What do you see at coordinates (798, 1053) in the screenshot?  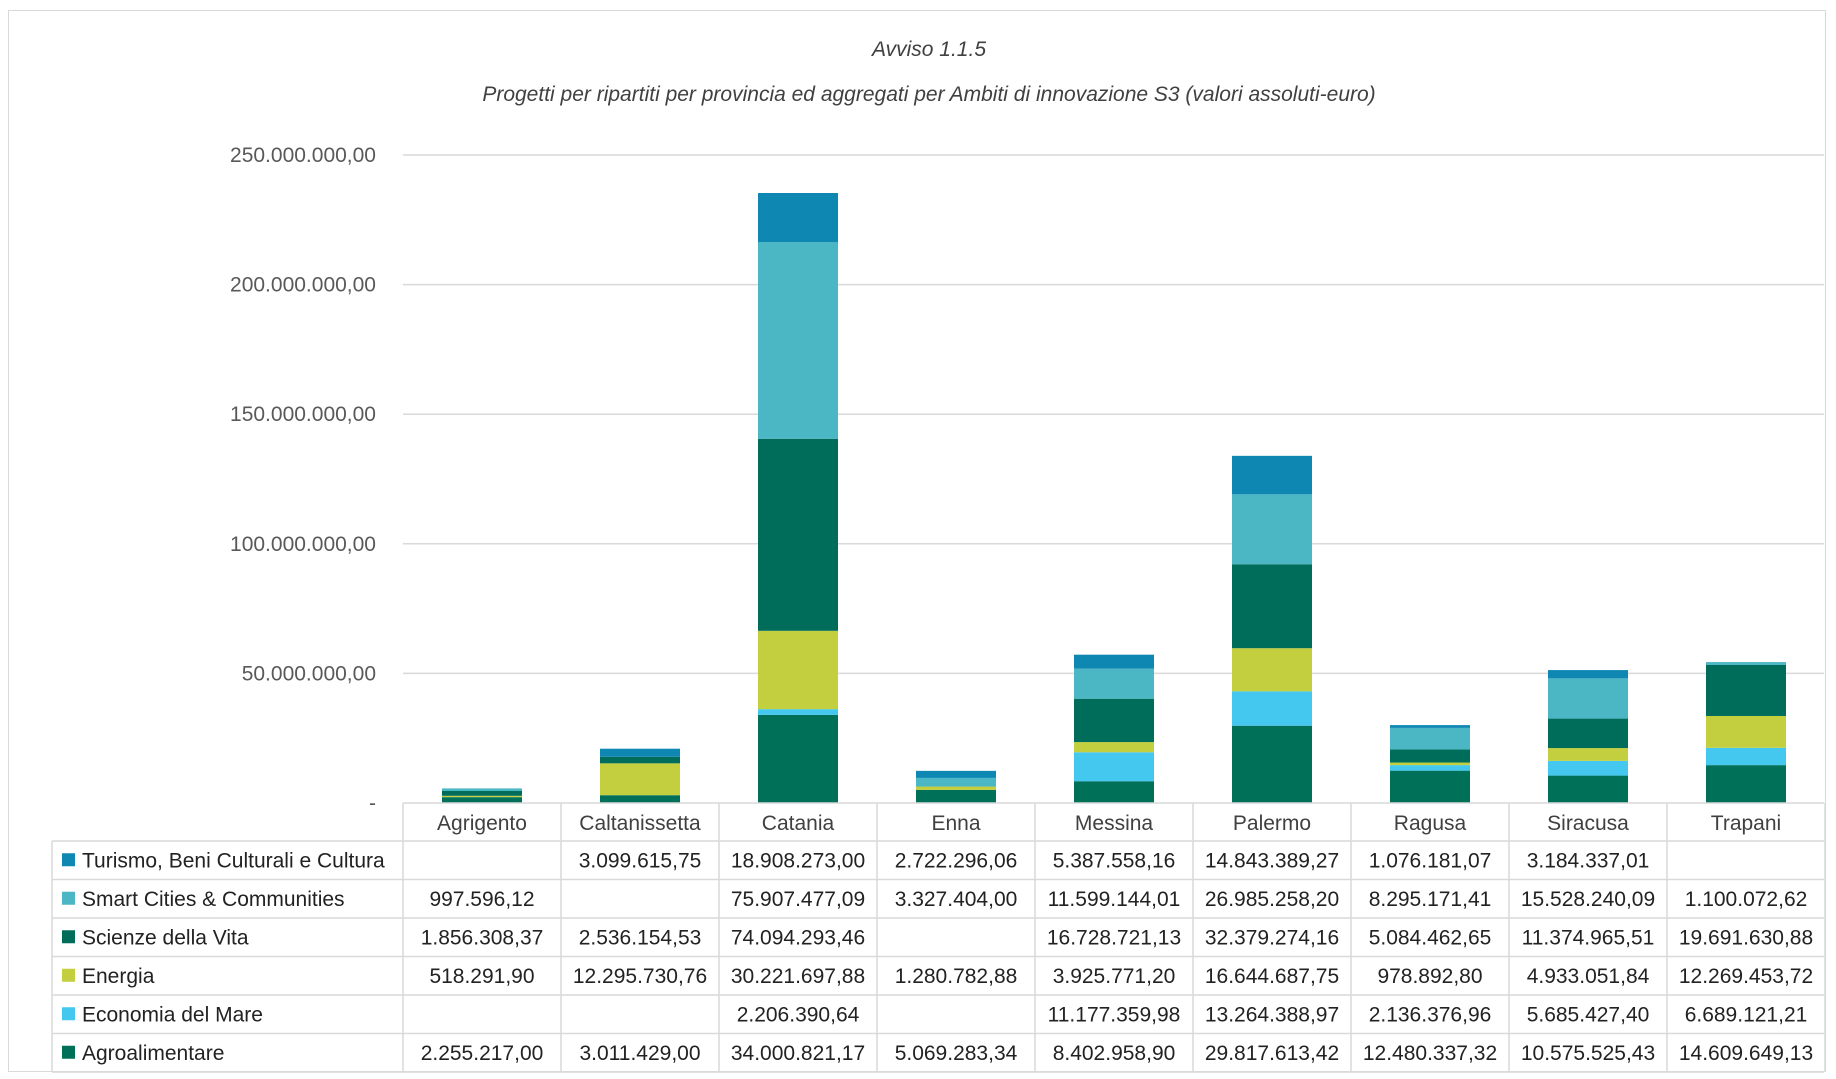 I see `data-label: 34.000.821,17` at bounding box center [798, 1053].